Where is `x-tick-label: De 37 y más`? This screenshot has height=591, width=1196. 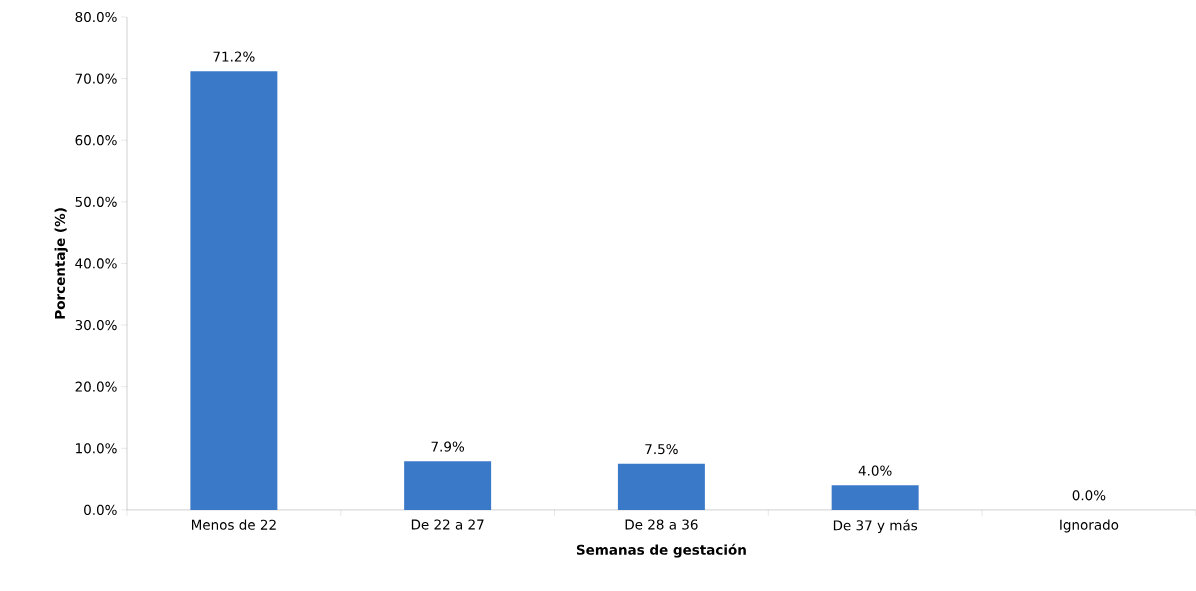 x-tick-label: De 37 y más is located at coordinates (875, 526).